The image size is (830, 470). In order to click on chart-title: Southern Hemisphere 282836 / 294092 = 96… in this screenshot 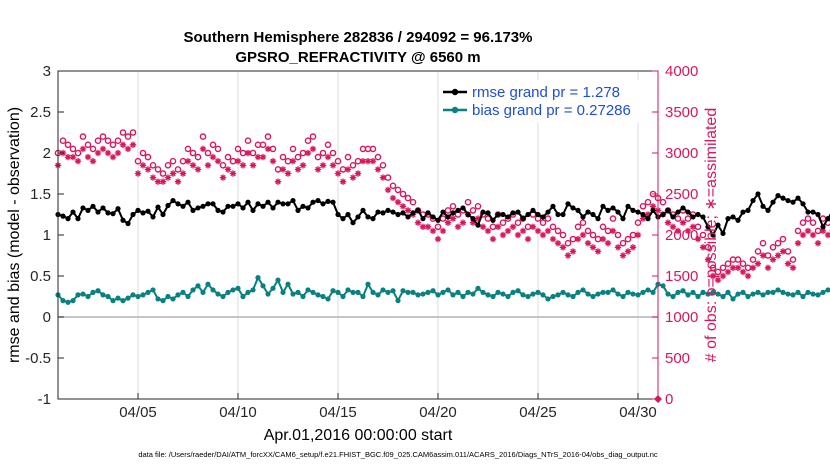, I will do `click(358, 37)`.